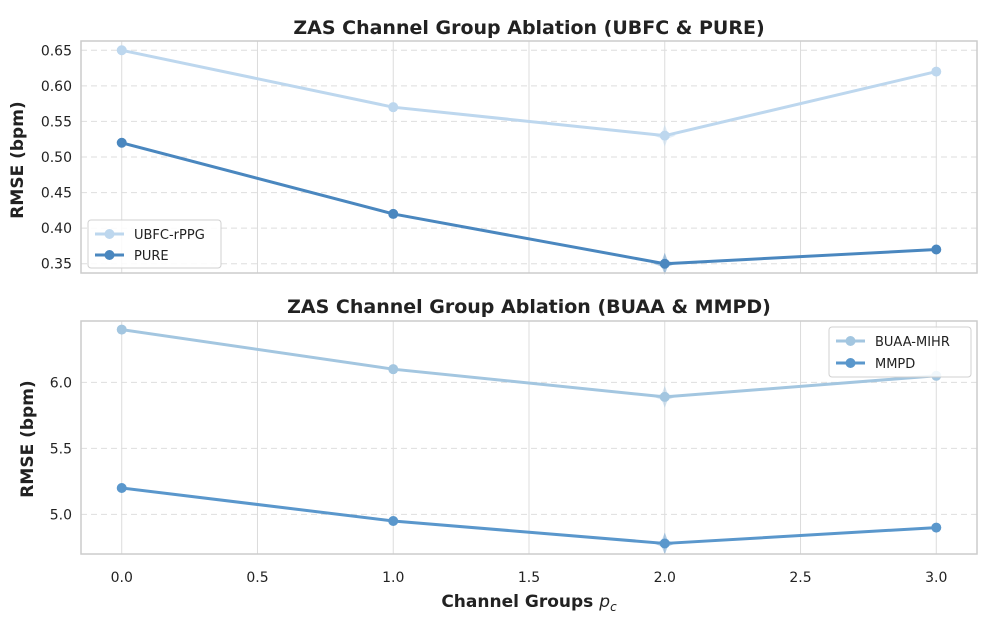 This screenshot has width=997, height=629. Describe the element at coordinates (56, 229) in the screenshot. I see `chart-top-y-tick-label: 0.40` at that location.